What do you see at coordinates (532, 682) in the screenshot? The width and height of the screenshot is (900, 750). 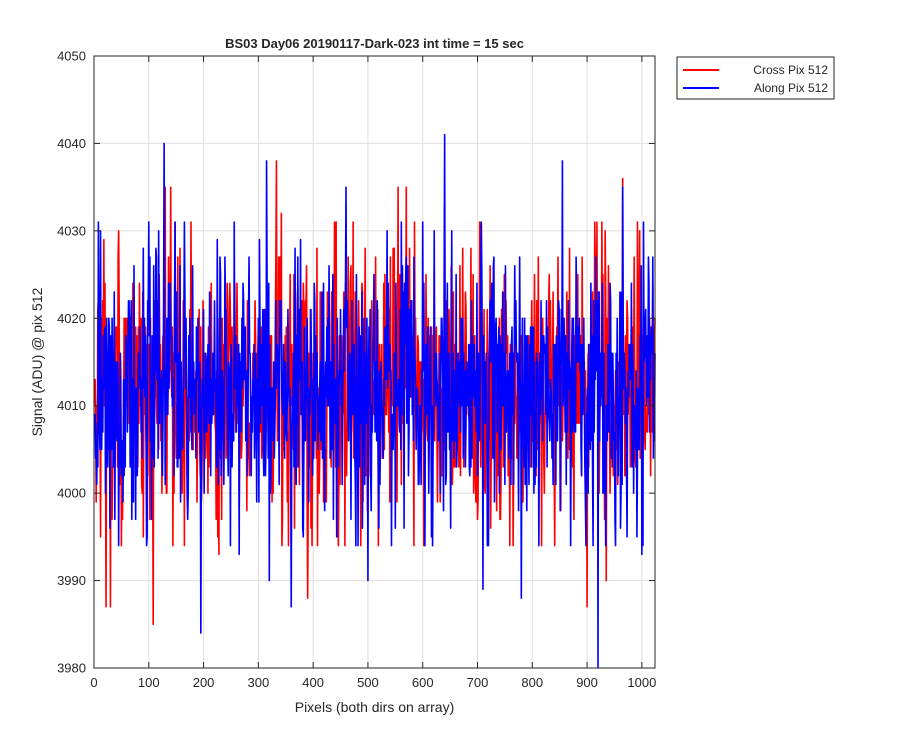 I see `x-tick-label: 800` at bounding box center [532, 682].